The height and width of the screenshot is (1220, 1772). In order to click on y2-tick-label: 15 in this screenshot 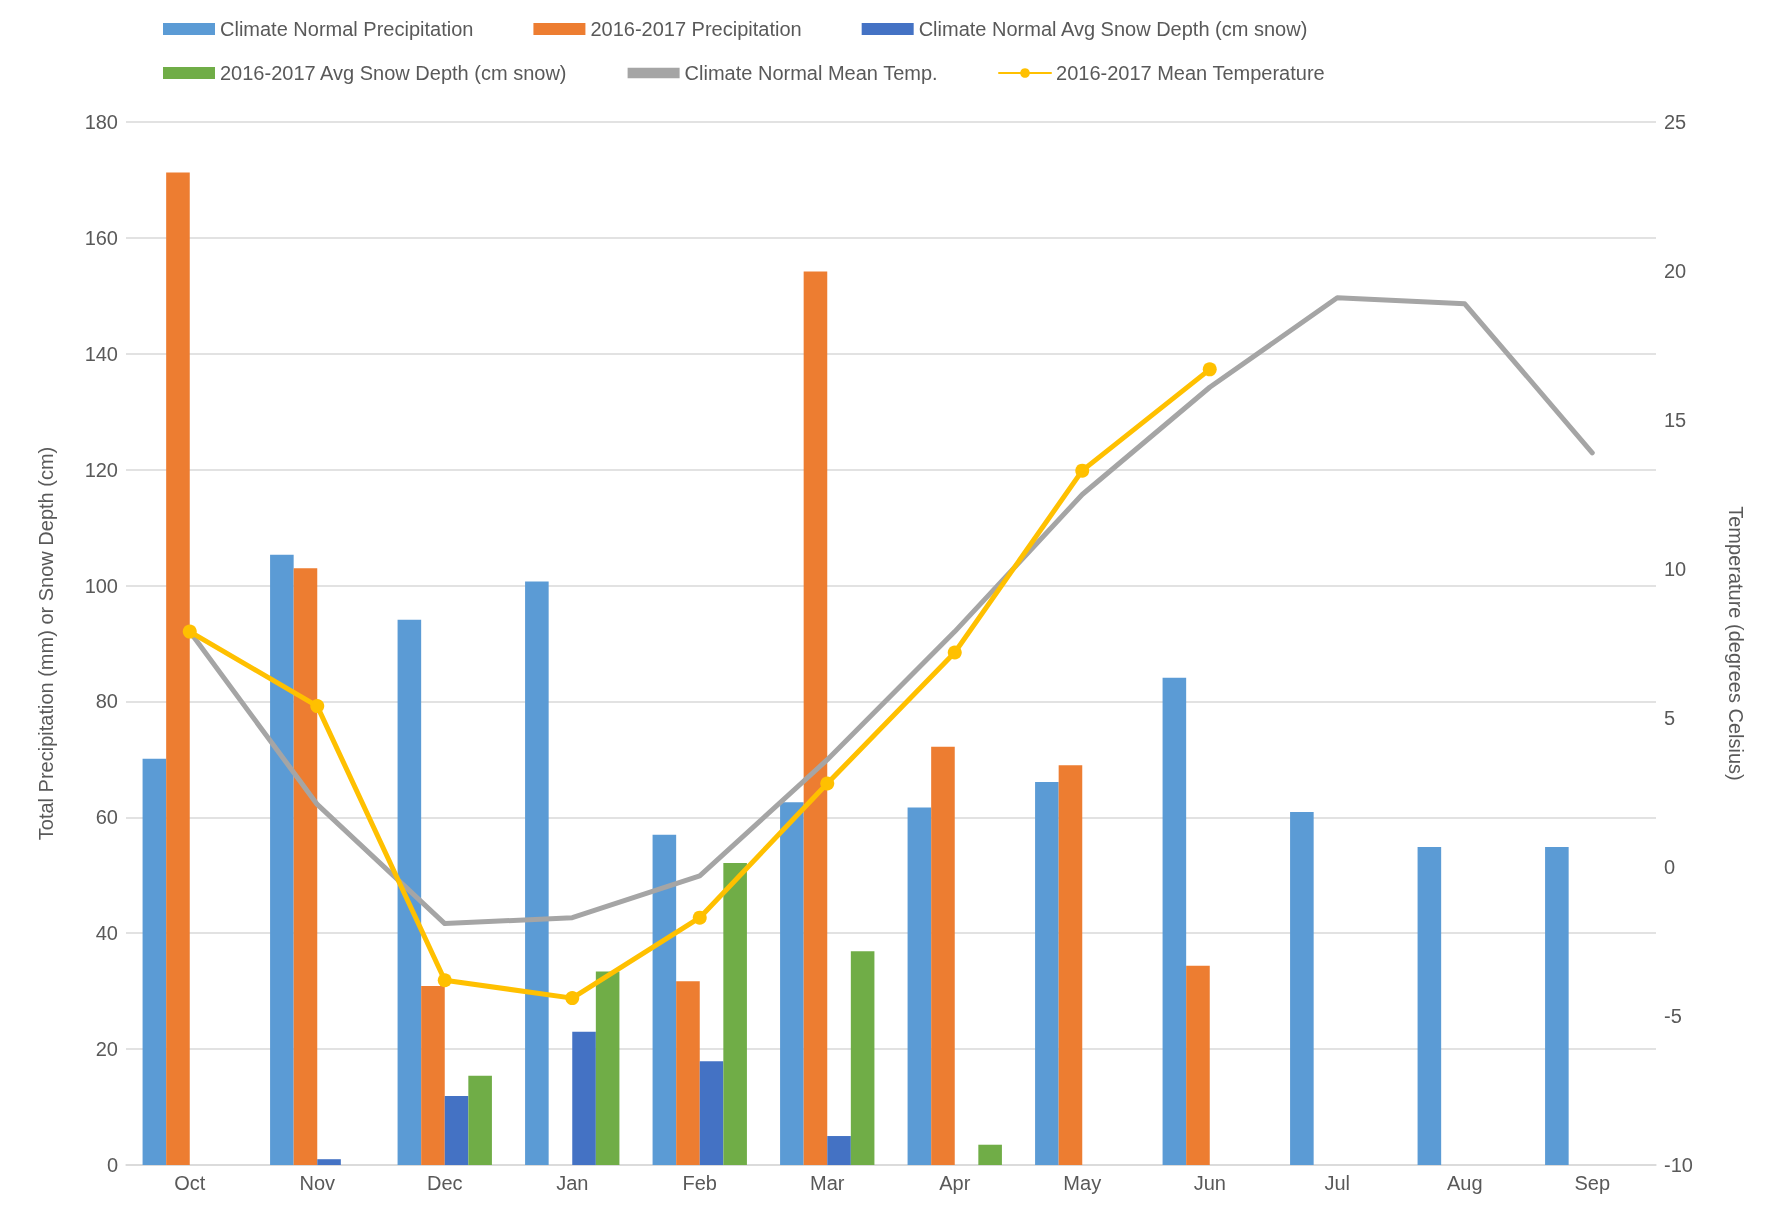, I will do `click(1675, 420)`.